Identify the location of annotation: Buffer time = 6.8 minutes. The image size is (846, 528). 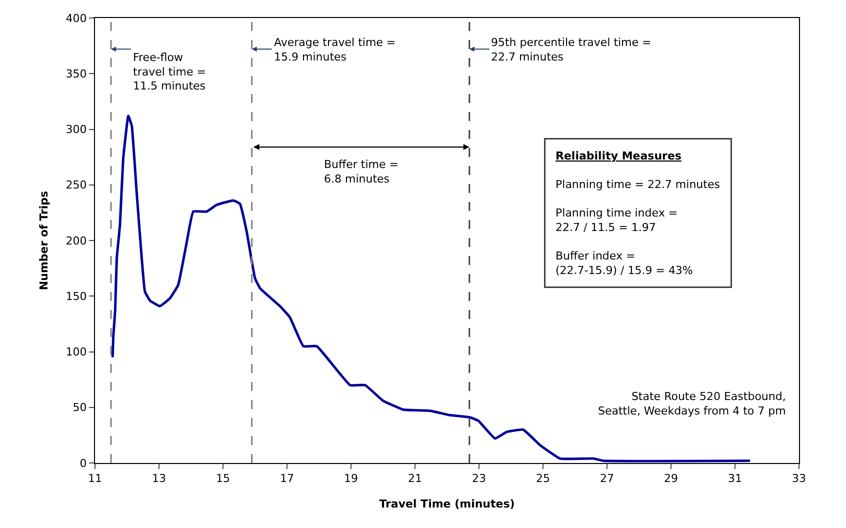
(361, 172).